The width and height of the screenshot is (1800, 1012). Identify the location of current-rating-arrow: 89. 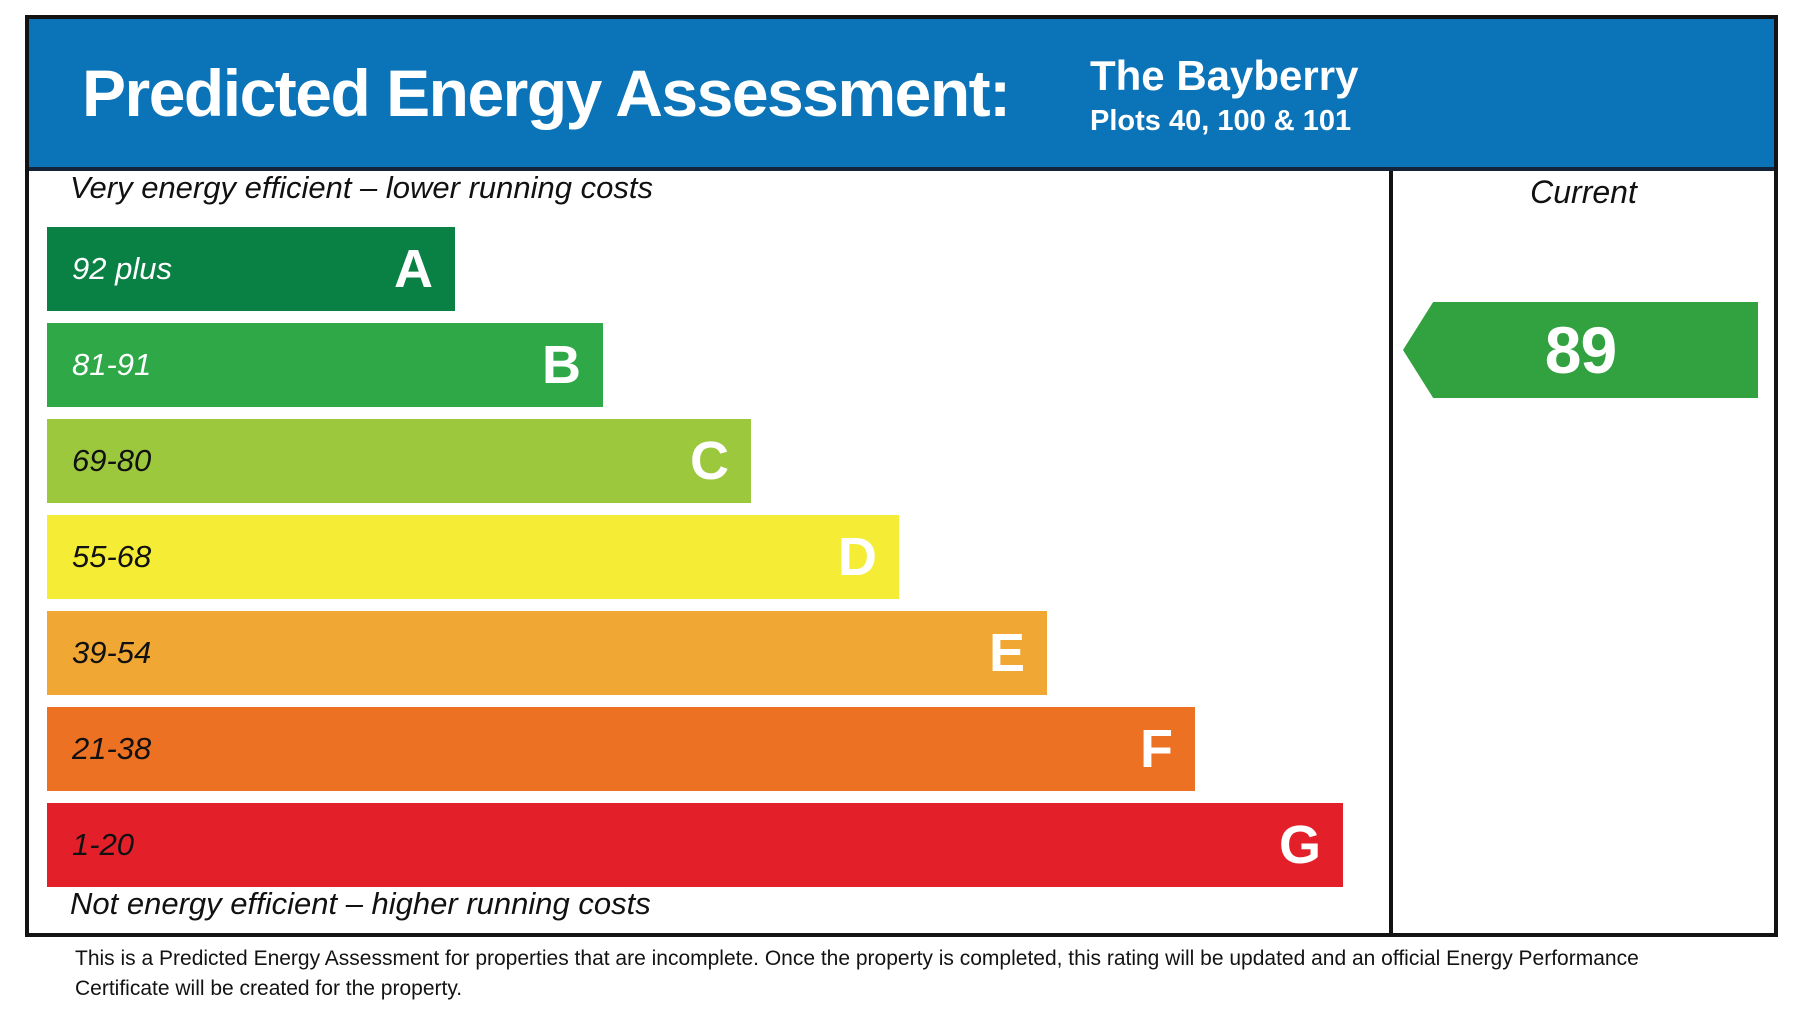
(1580, 350).